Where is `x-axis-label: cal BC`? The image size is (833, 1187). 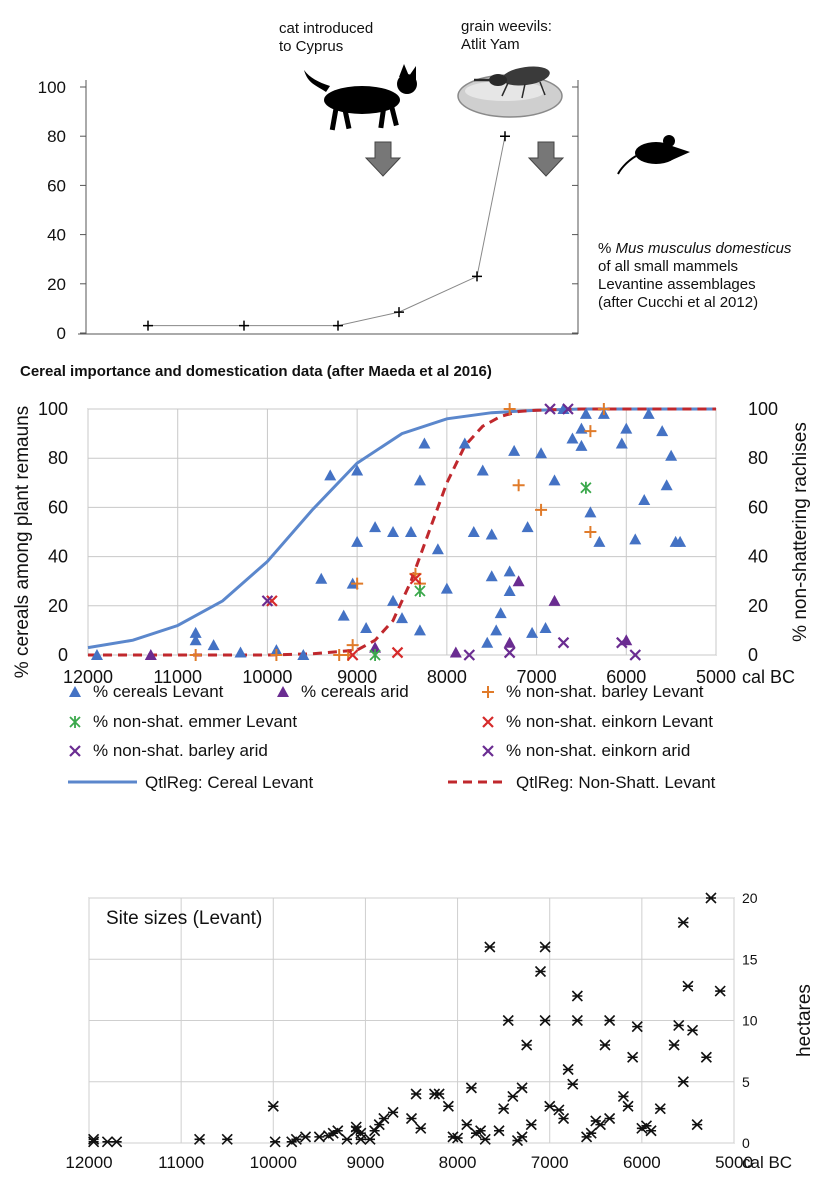
x-axis-label: cal BC is located at coordinates (768, 677).